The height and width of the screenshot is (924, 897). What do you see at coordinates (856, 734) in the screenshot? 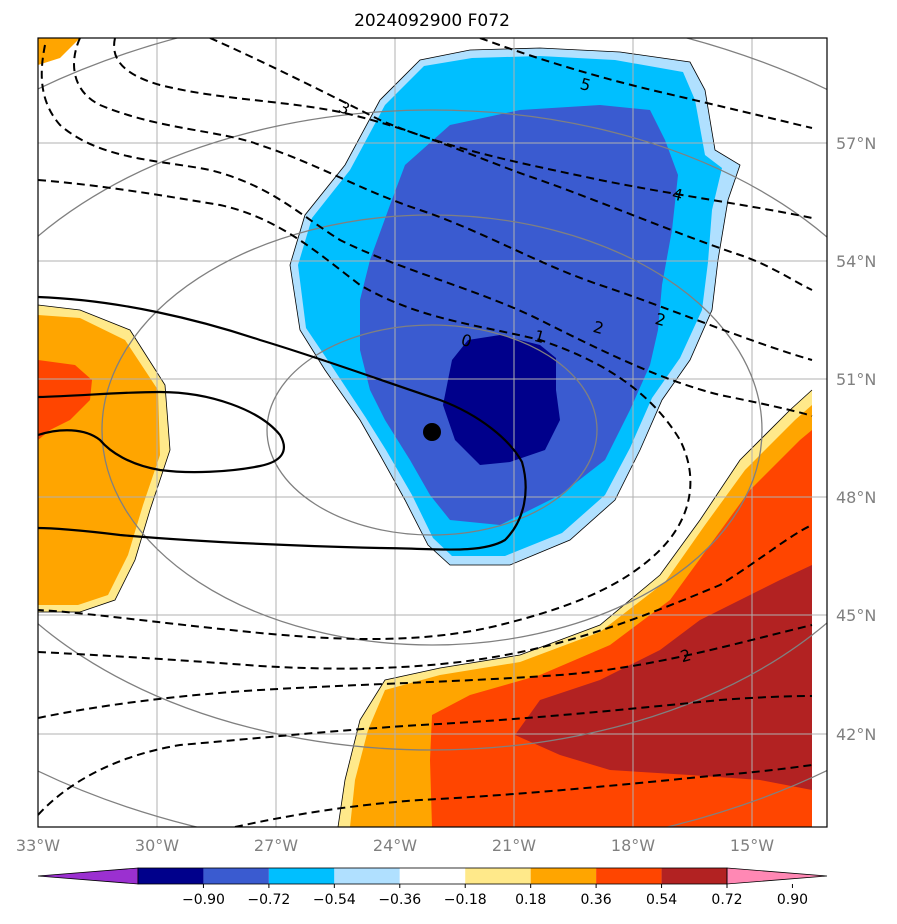
I see `lat-tick: 42°N` at bounding box center [856, 734].